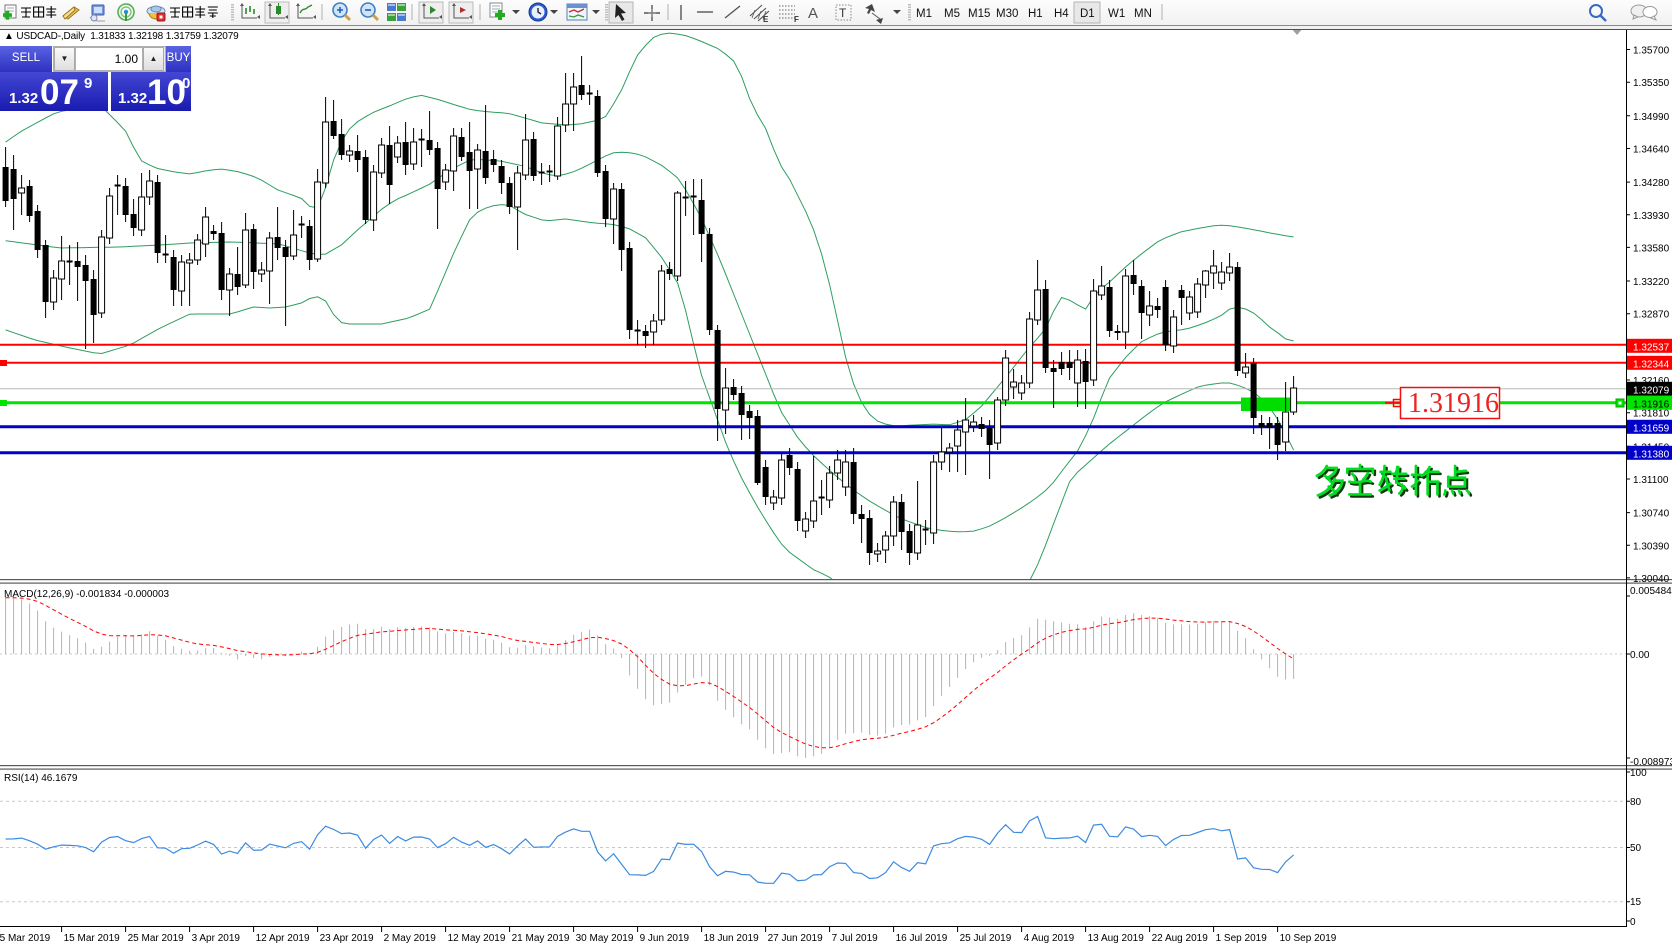  I want to click on svg-text: 22 Aug 2019, so click(1180, 938).